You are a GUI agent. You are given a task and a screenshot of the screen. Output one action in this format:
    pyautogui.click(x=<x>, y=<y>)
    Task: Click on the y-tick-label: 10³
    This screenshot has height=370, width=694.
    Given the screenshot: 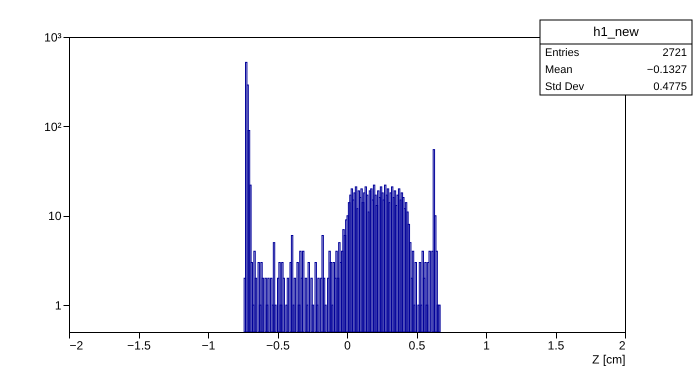 What is the action you would take?
    pyautogui.click(x=53, y=37)
    